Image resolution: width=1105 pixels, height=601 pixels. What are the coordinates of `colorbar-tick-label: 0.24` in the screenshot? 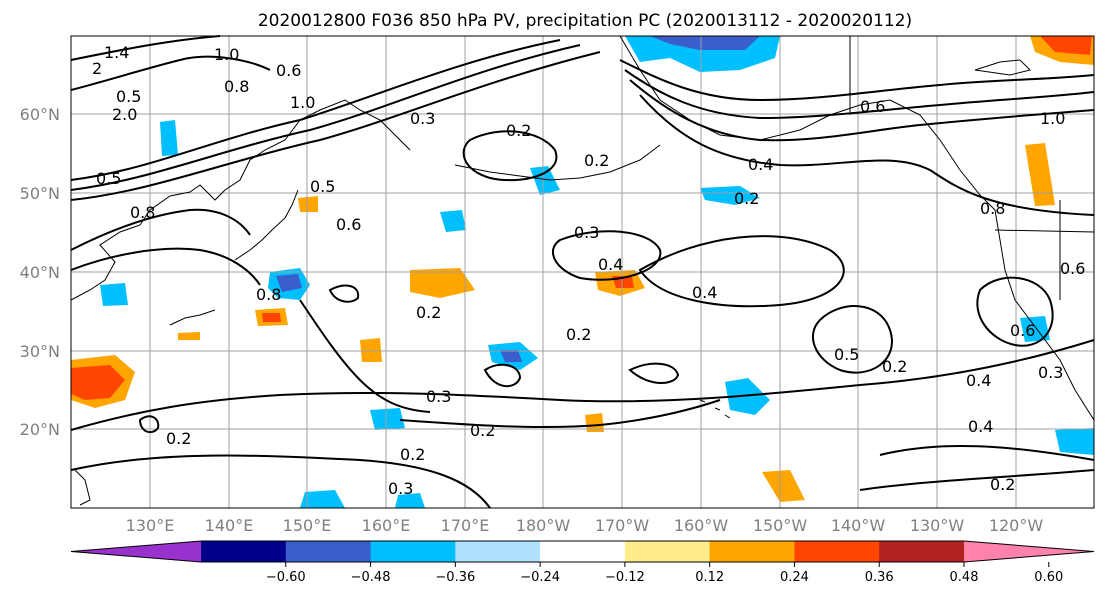 It's located at (794, 577).